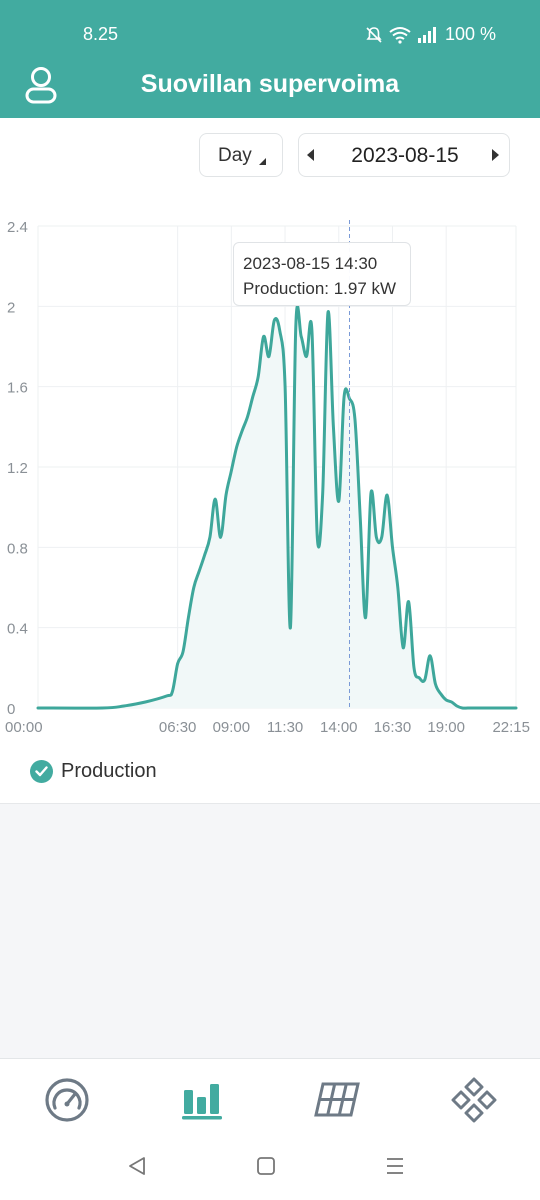 Image resolution: width=540 pixels, height=1200 pixels. Describe the element at coordinates (270, 84) in the screenshot. I see `page-title: Suovillan supervoima` at that location.